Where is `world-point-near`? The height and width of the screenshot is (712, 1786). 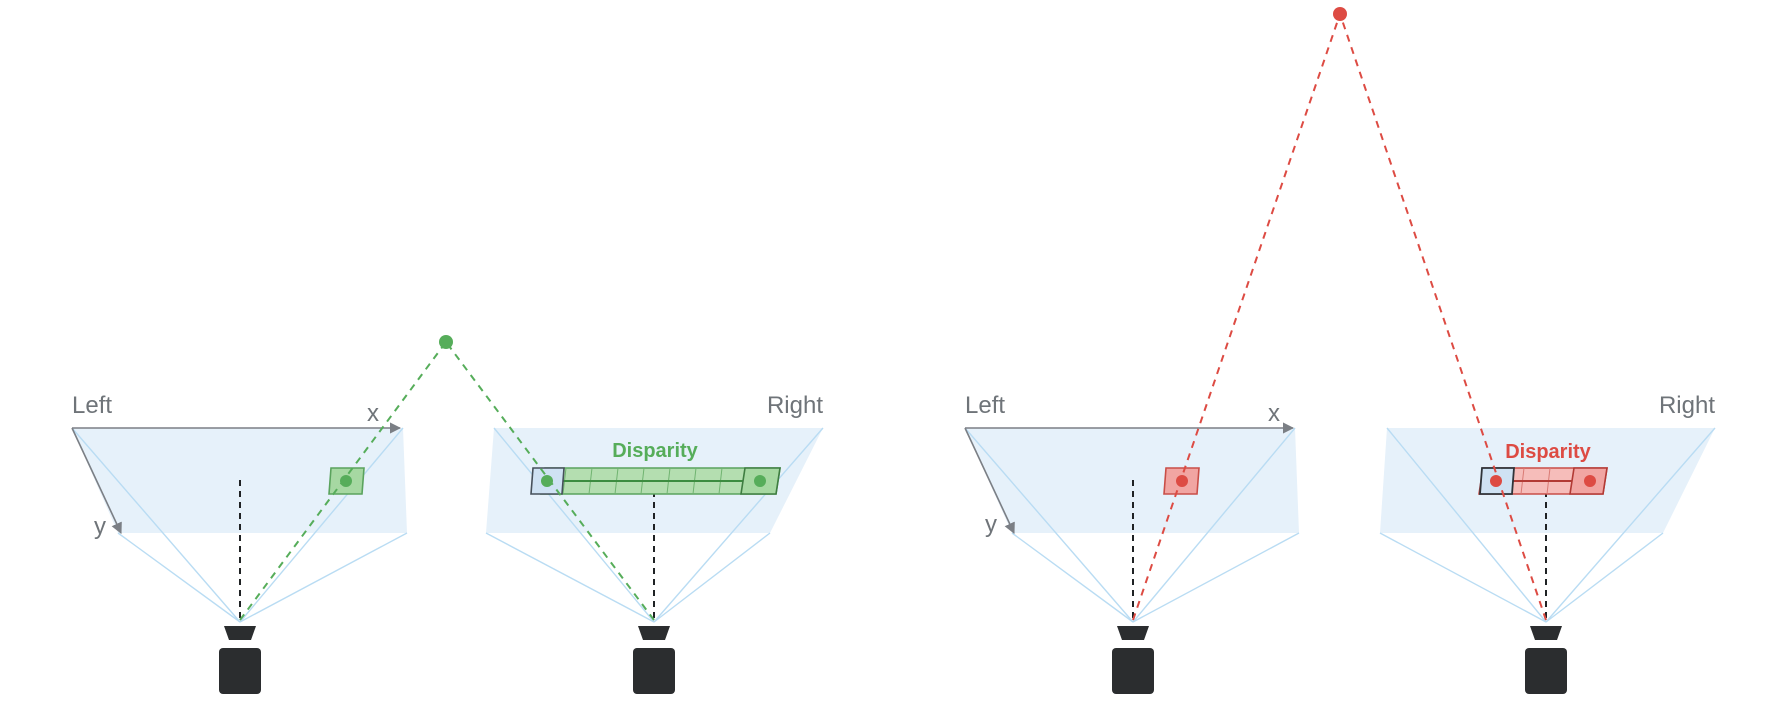
world-point-near is located at coordinates (446, 342).